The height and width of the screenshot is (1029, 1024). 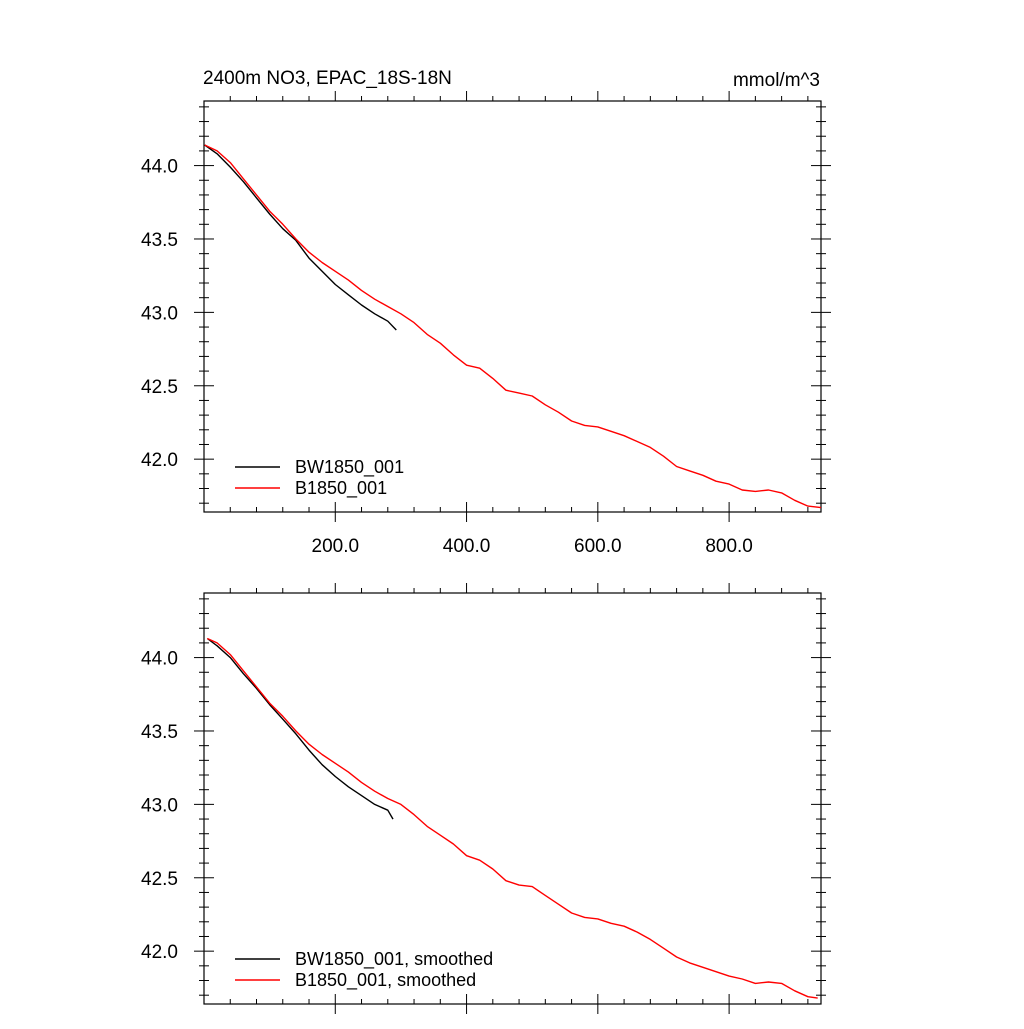 I want to click on legend-label: B1850_001, so click(x=341, y=488).